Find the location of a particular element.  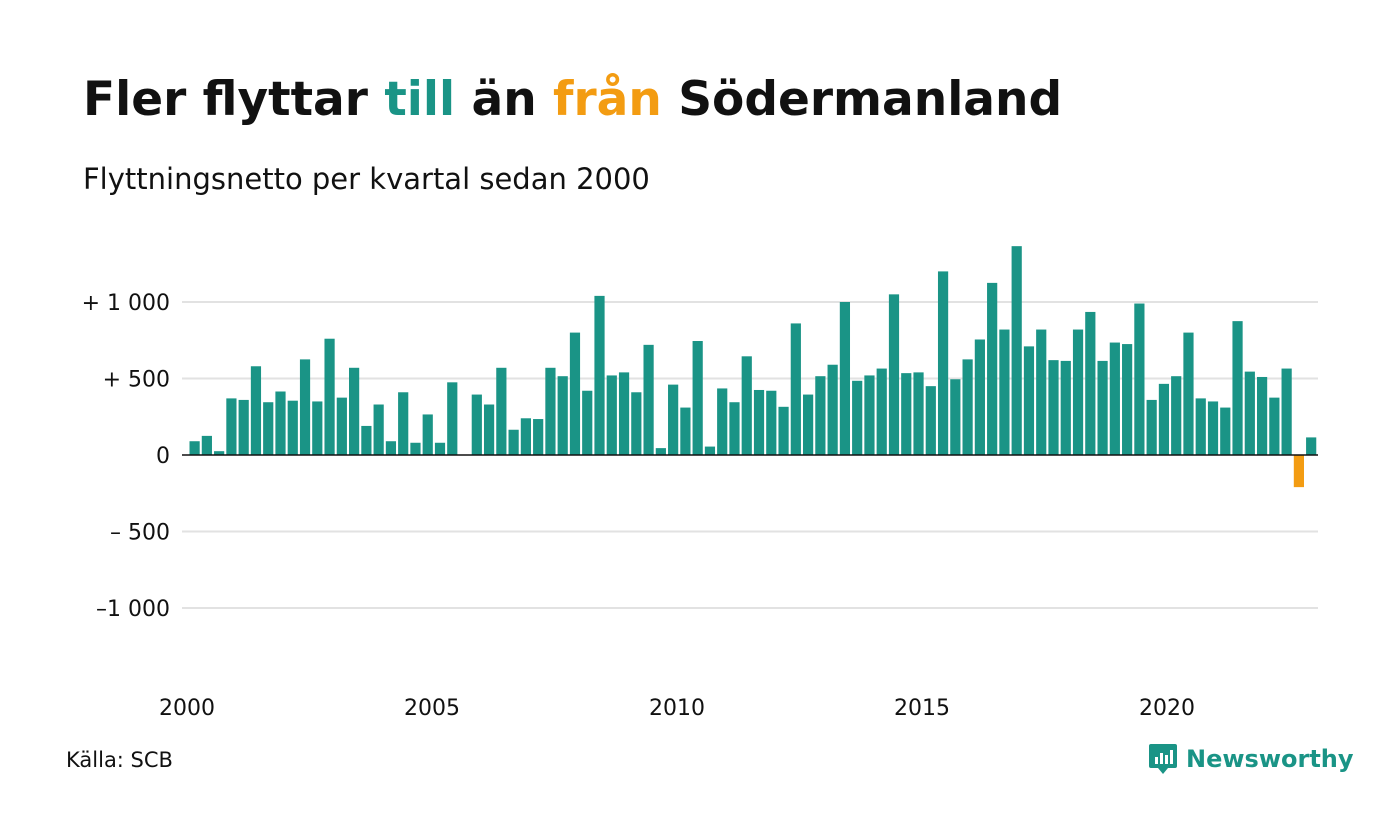

brand-name: Newsworthy is located at coordinates (1270, 759).